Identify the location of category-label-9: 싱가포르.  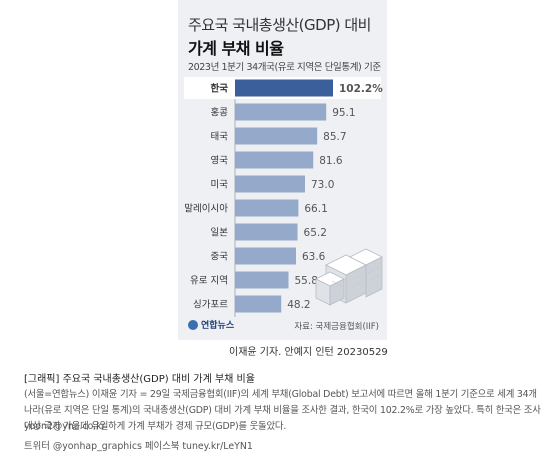
(210, 305).